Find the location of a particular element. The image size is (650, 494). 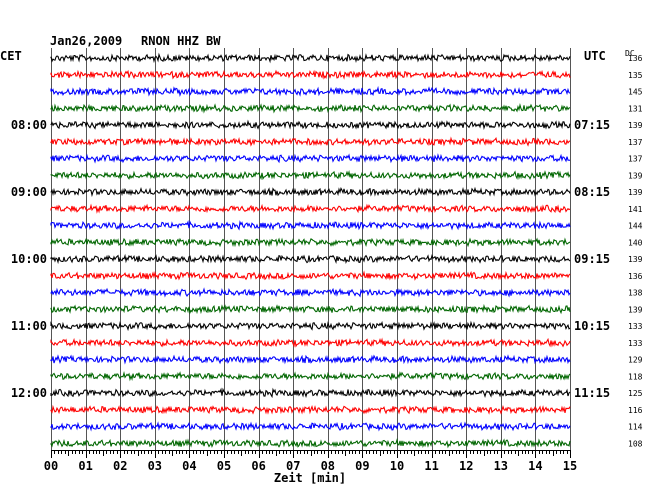

x-tick-label: 11 is located at coordinates (431, 466).